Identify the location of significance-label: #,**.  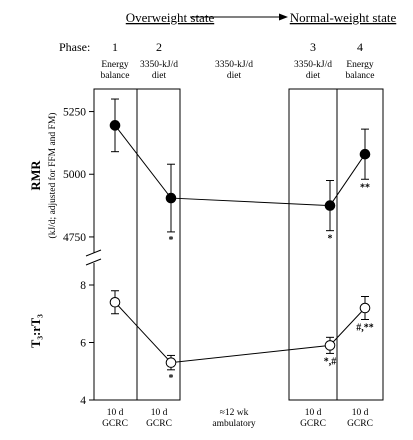
(365, 328).